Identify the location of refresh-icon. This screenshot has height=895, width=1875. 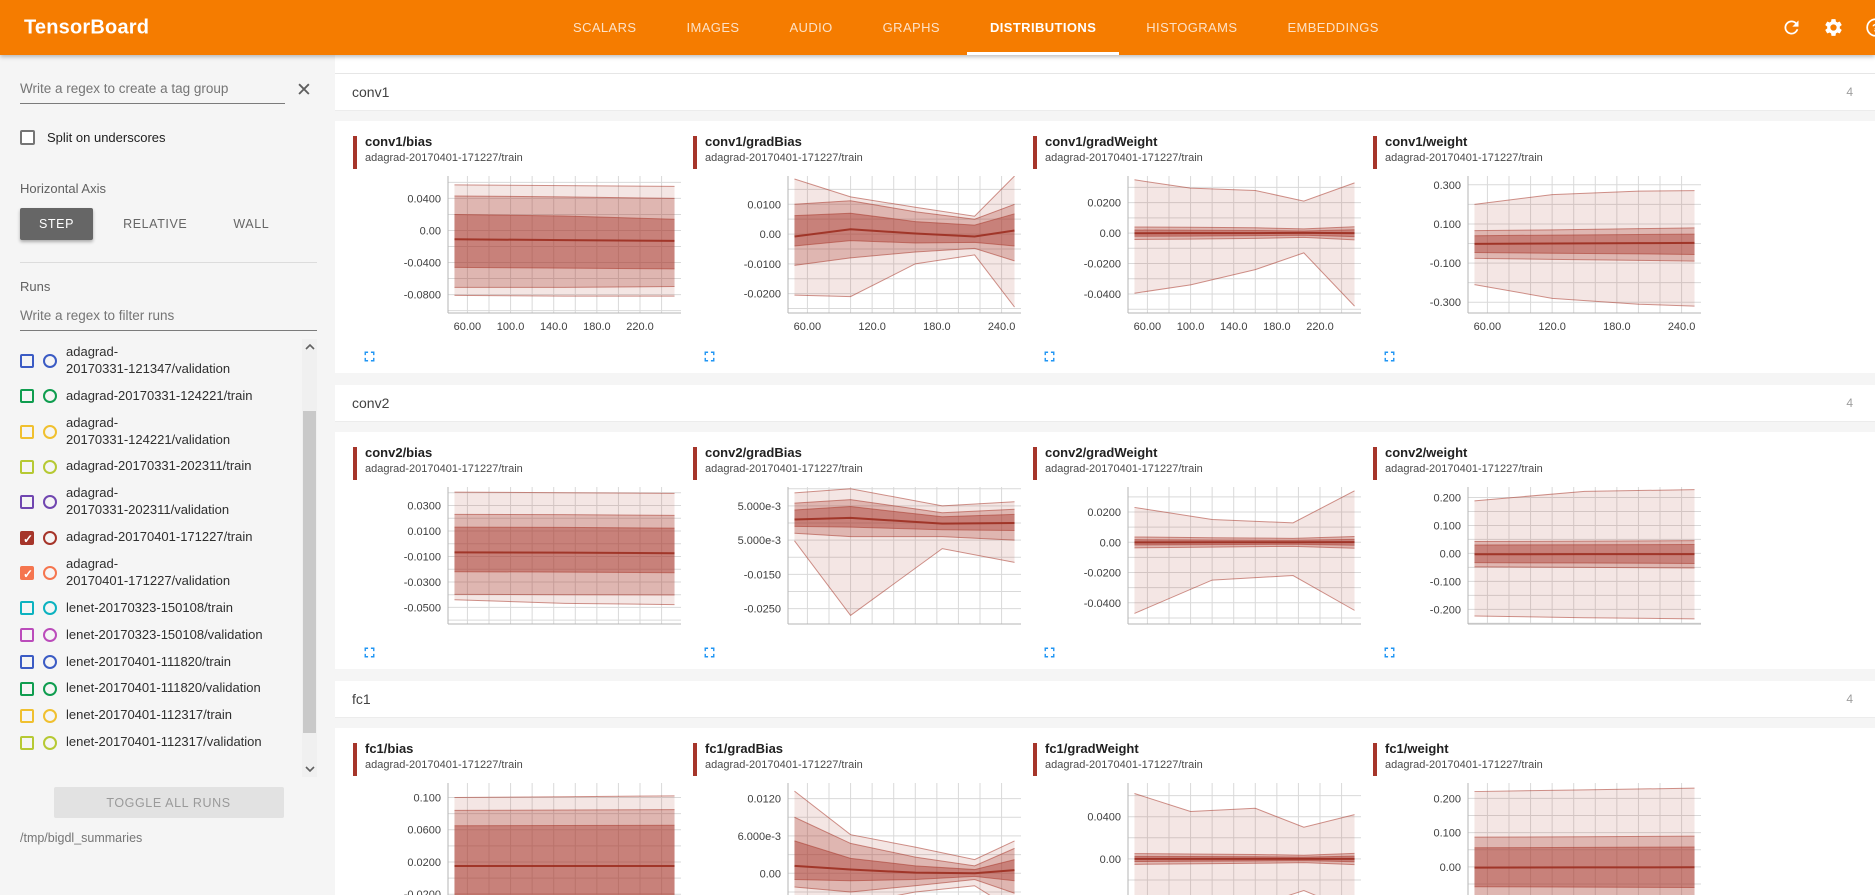
(1791, 27).